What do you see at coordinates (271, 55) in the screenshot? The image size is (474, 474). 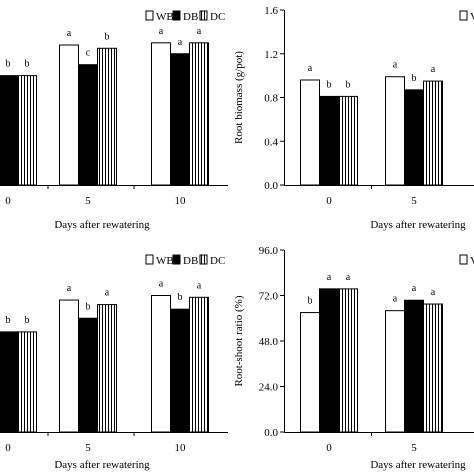 I see `y-tick-label: 1.2` at bounding box center [271, 55].